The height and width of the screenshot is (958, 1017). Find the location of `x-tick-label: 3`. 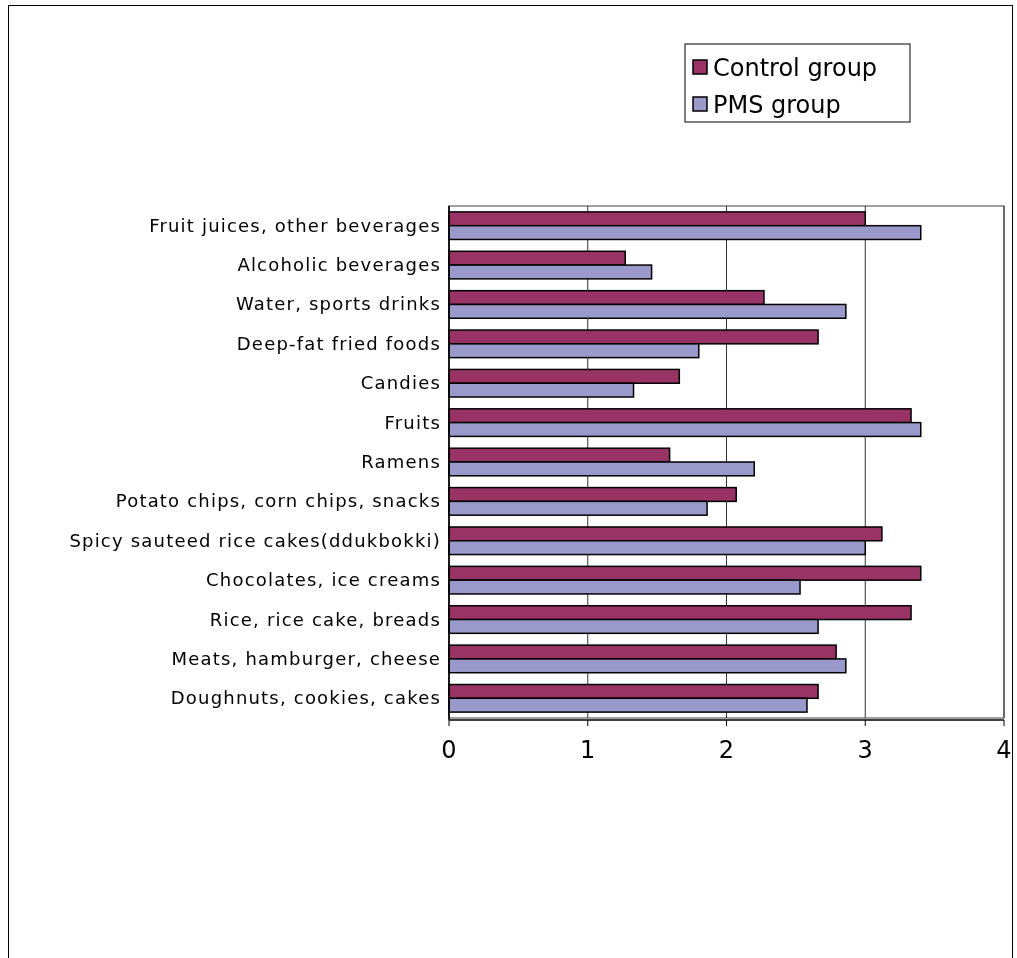

x-tick-label: 3 is located at coordinates (865, 750).